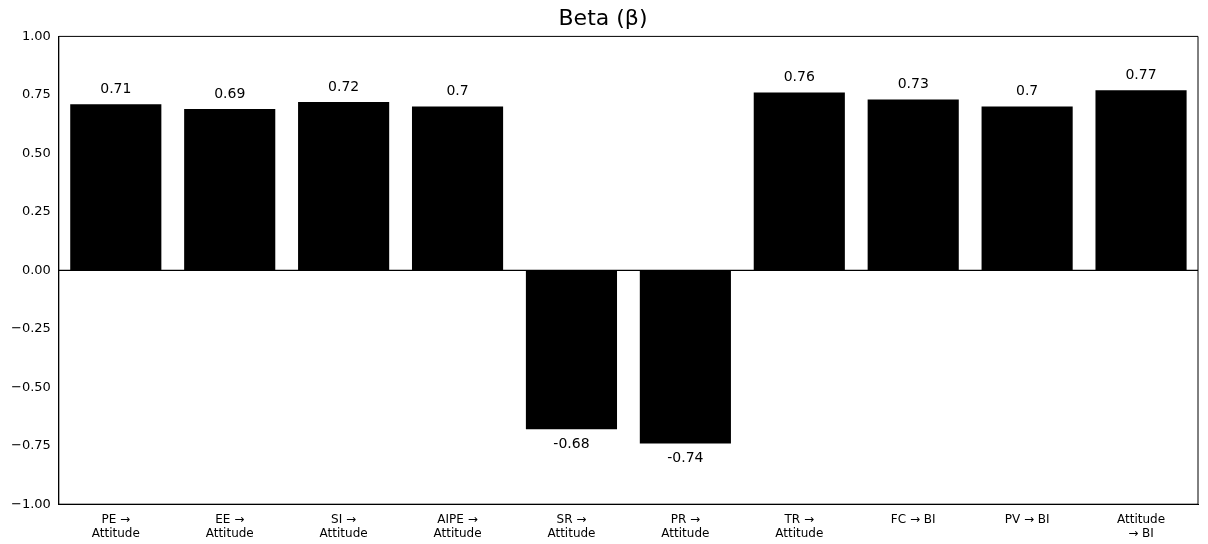 Image resolution: width=1208 pixels, height=544 pixels. What do you see at coordinates (1141, 73) in the screenshot?
I see `data-label: 0.77` at bounding box center [1141, 73].